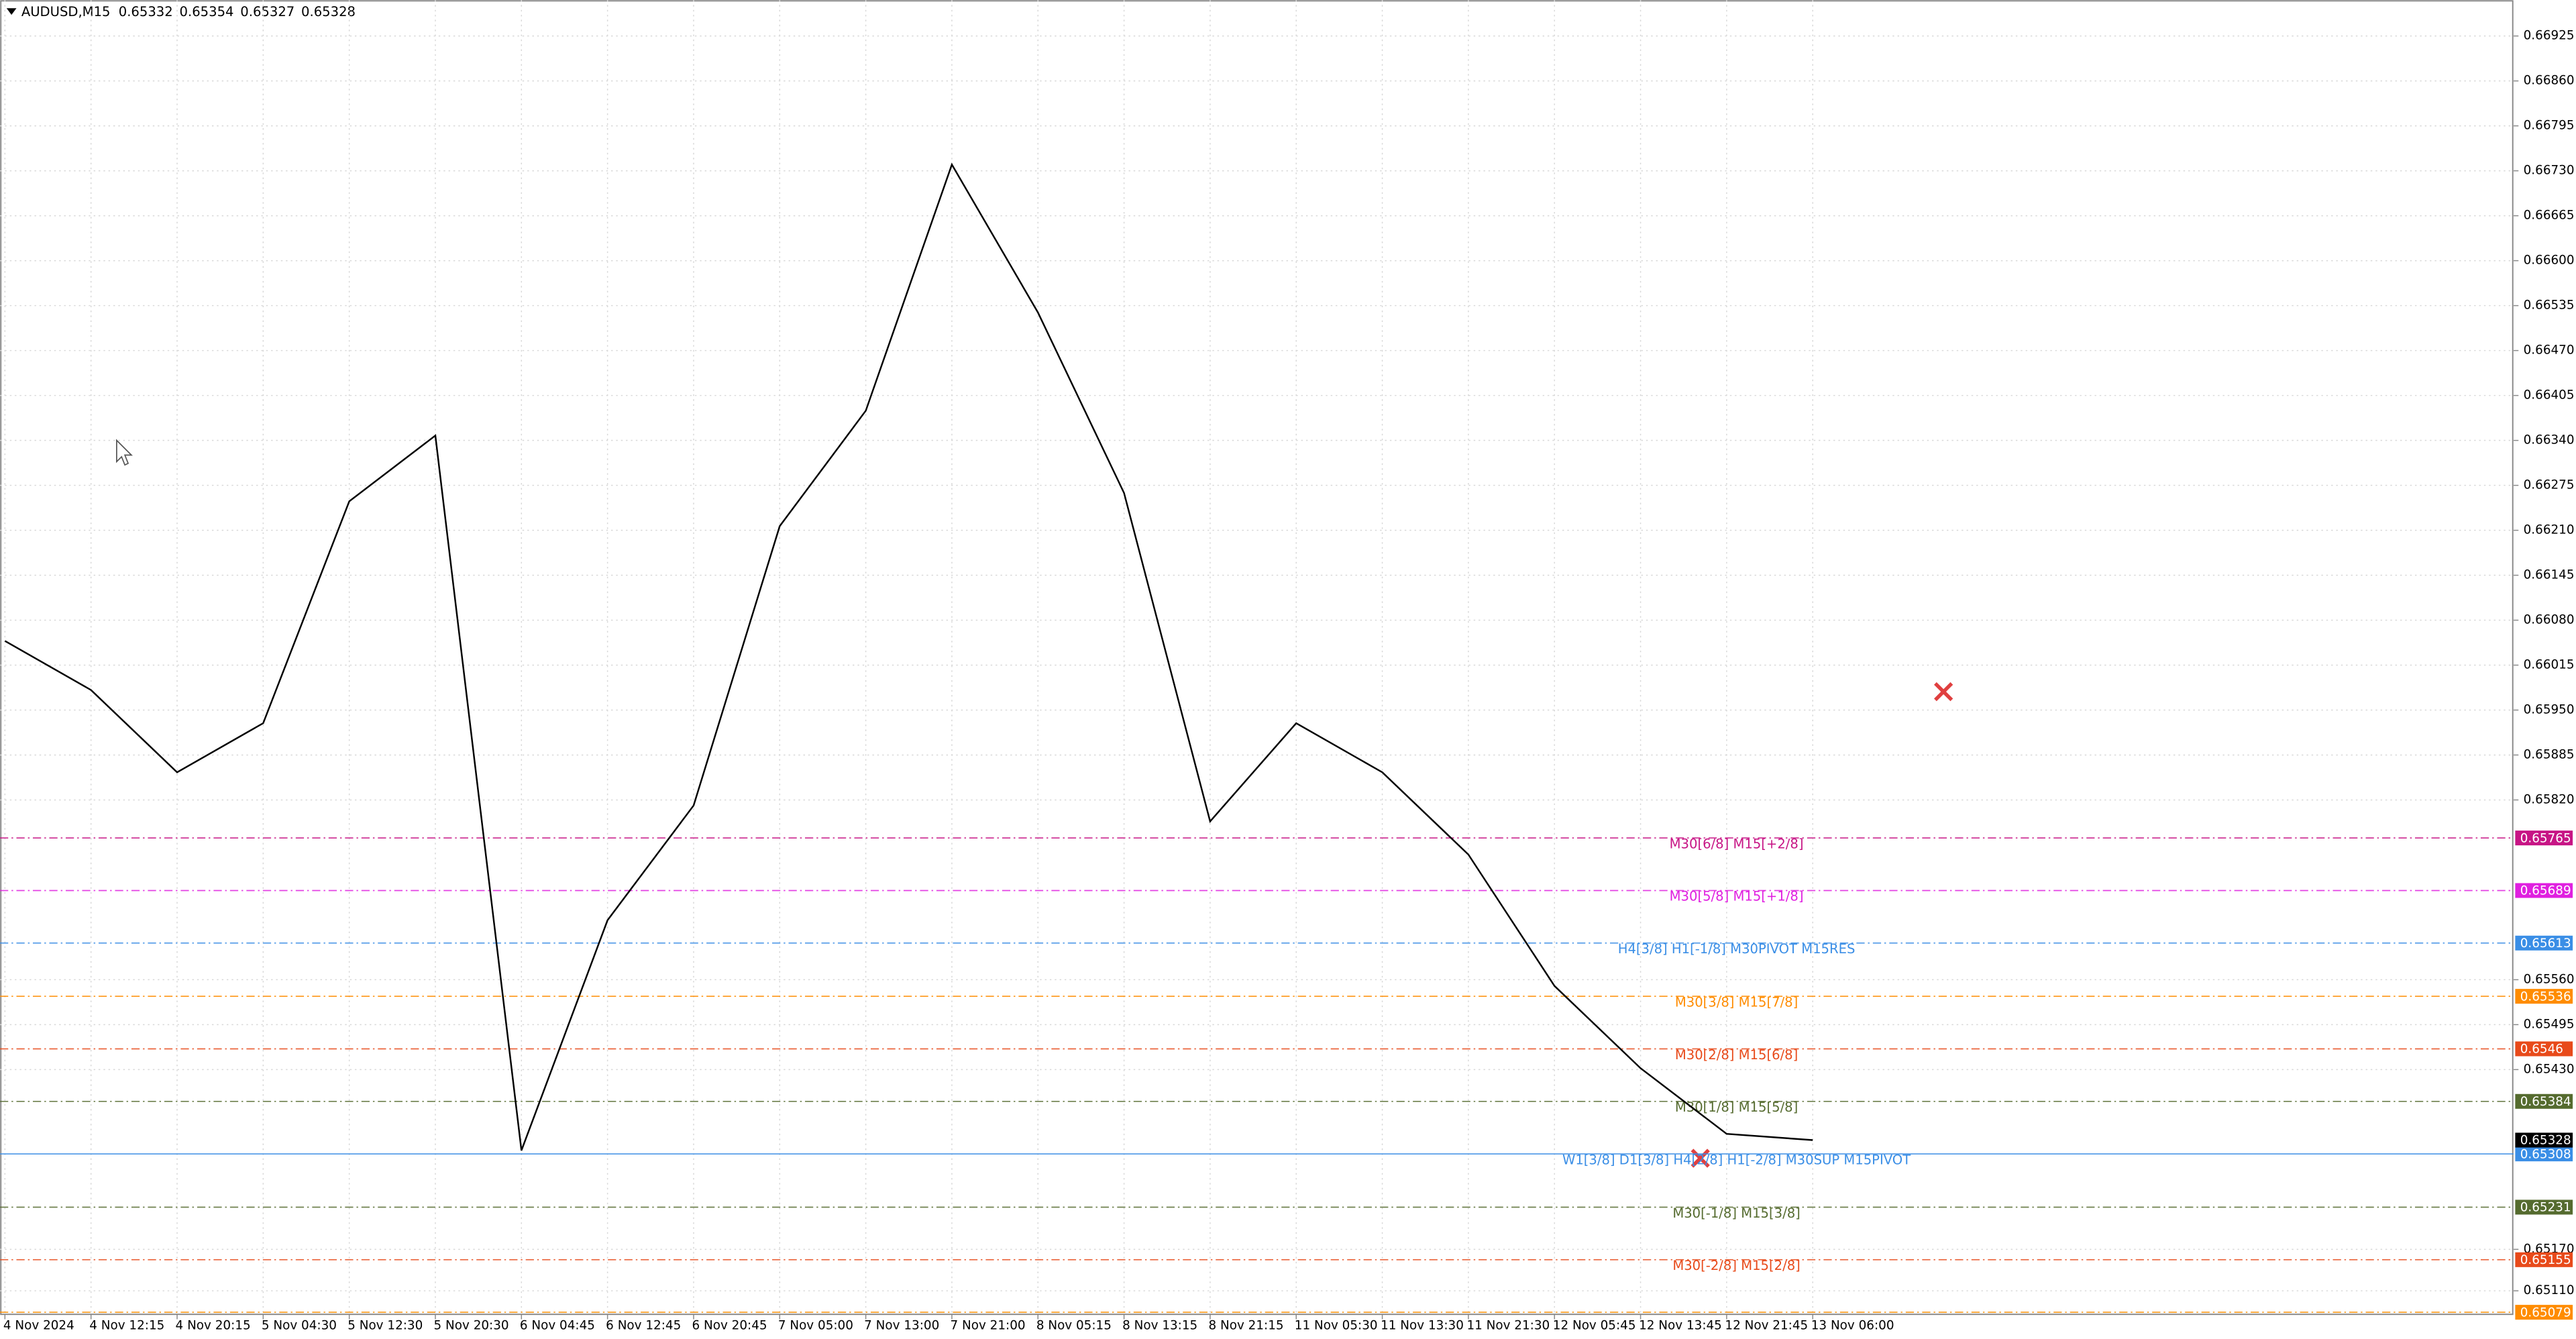 The image size is (2576, 1339). I want to click on x-tick-label: 7 Nov 13:00, so click(901, 1325).